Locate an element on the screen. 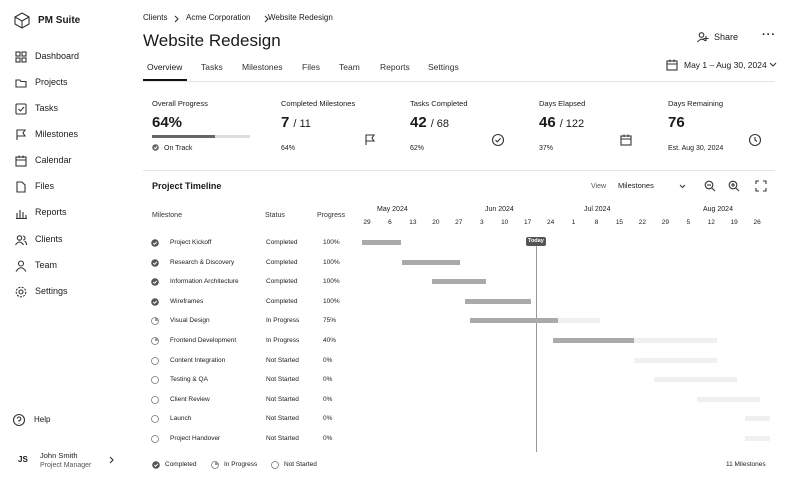 Image resolution: width=800 pixels, height=500 pixels. nav-item: Projects is located at coordinates (51, 82).